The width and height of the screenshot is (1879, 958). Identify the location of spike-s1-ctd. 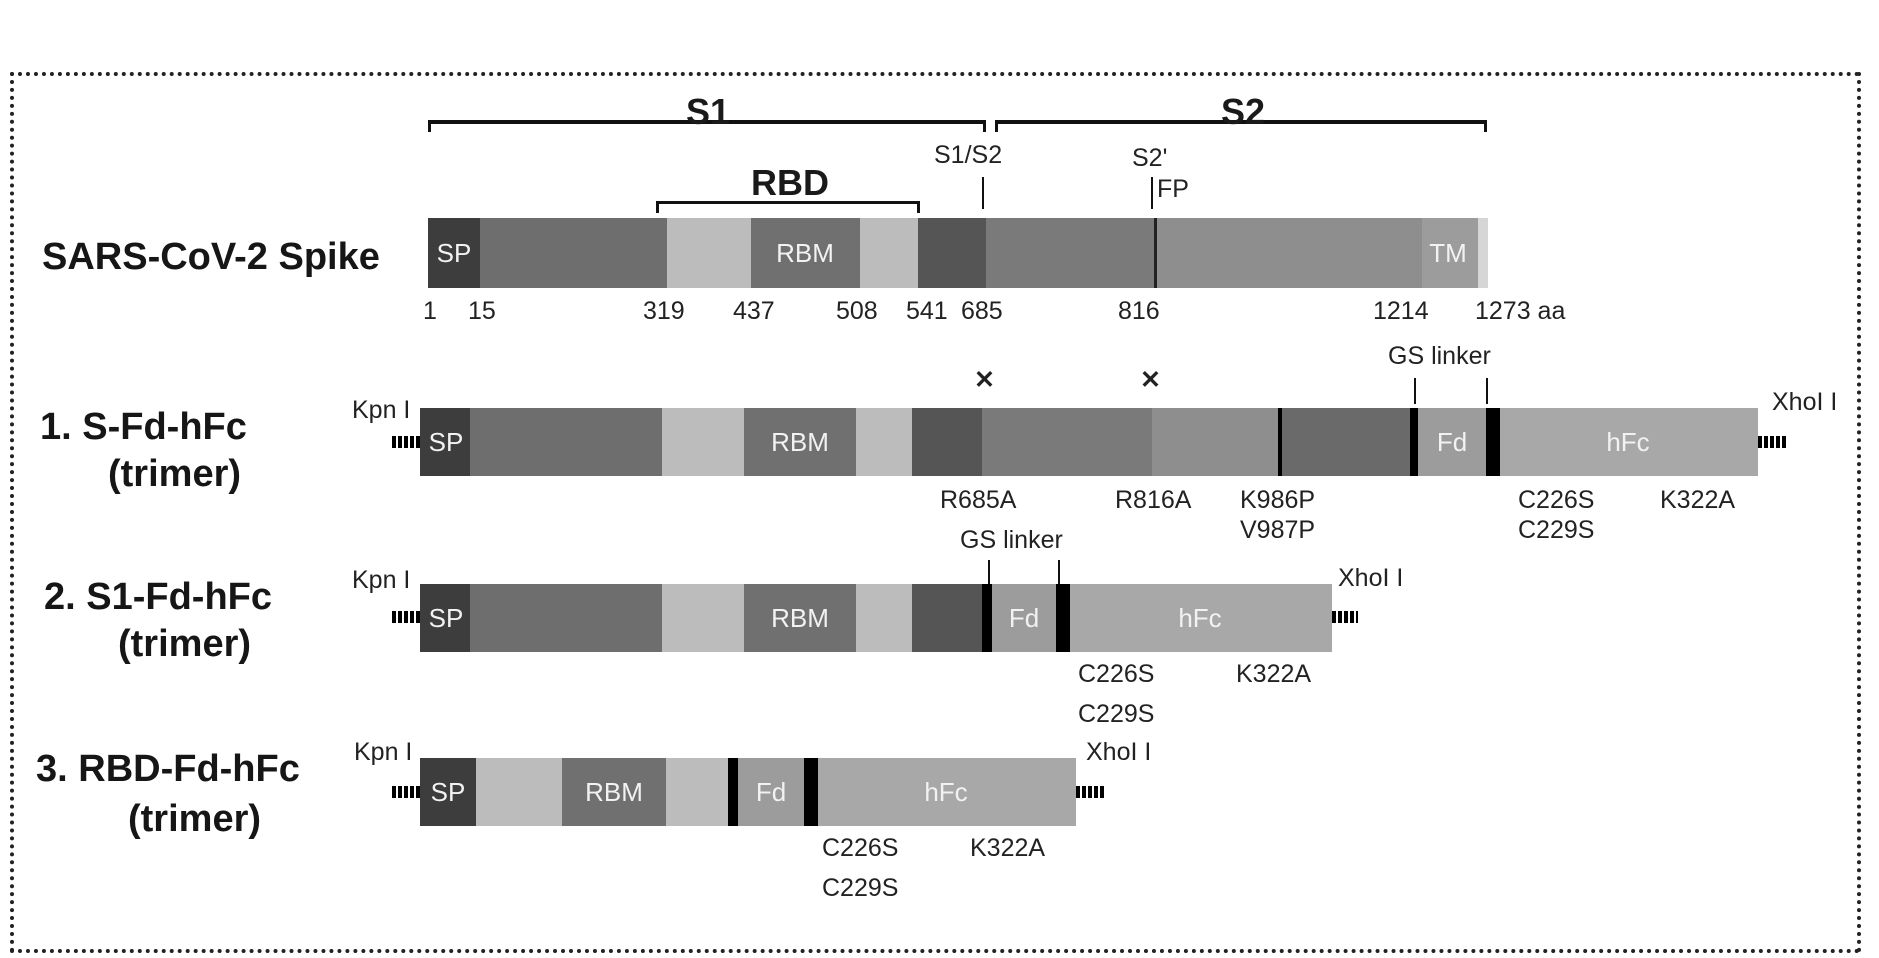
(952, 253).